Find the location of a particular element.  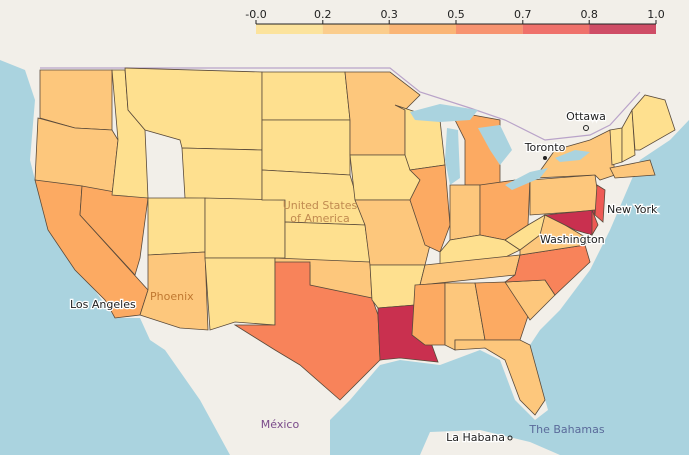

legend-tick-label: 0.7 is located at coordinates (523, 14).